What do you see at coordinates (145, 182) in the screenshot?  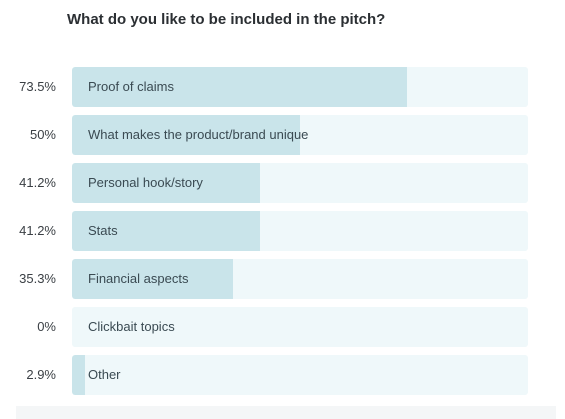 I see `option-label: Personal hook/story` at bounding box center [145, 182].